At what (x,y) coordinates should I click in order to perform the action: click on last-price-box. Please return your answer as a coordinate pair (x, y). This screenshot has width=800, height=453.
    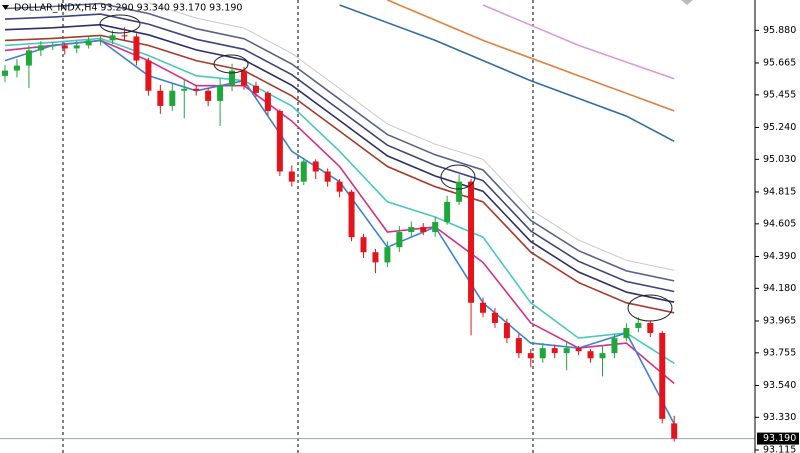
    Looking at the image, I should click on (778, 438).